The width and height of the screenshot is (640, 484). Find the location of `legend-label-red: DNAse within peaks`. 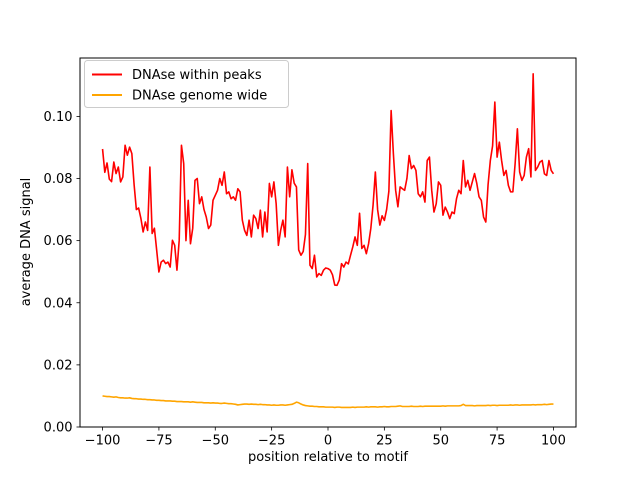

legend-label-red: DNAse within peaks is located at coordinates (197, 75).